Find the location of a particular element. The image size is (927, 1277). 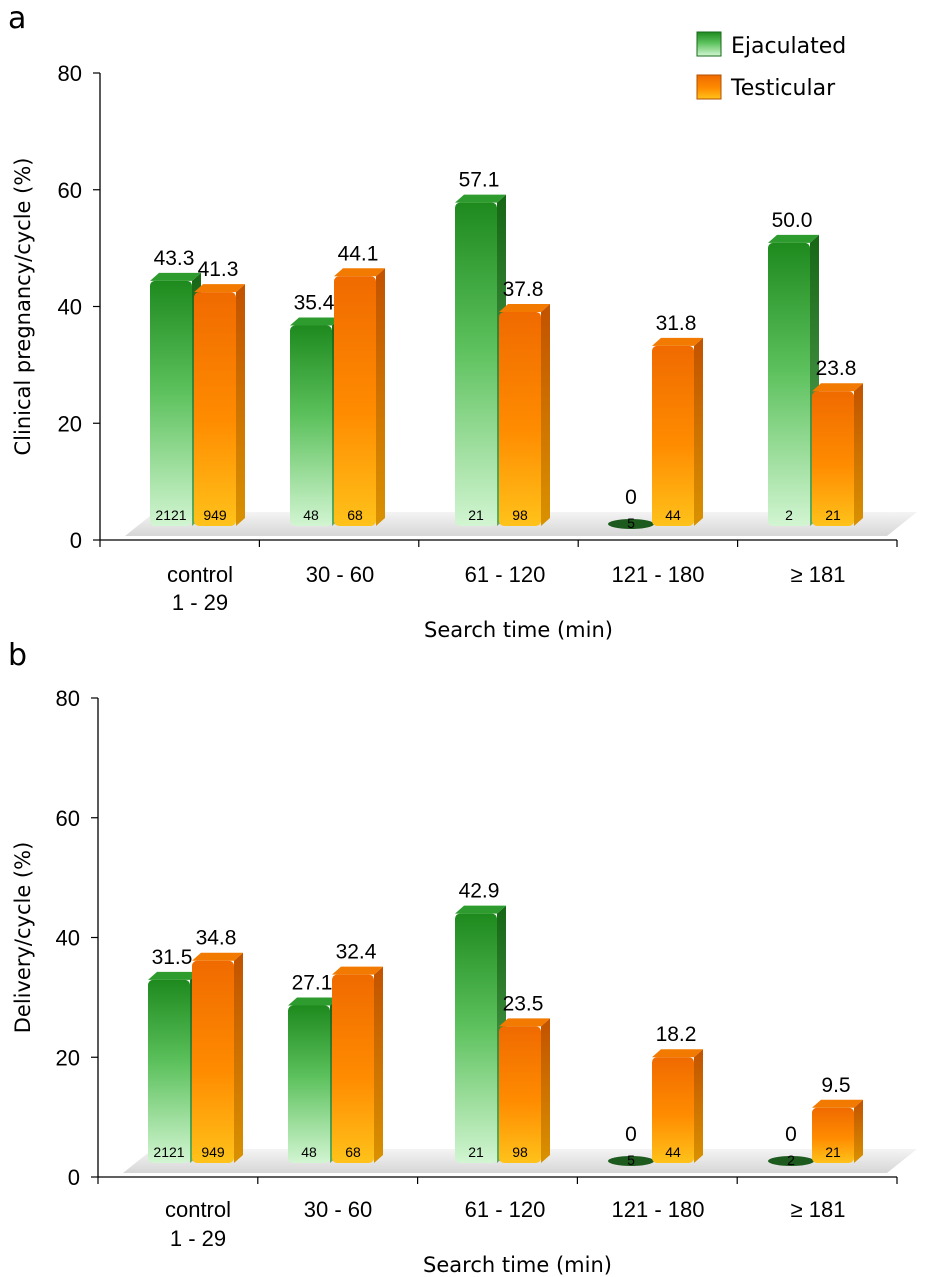

bar-value-label: 23.5 is located at coordinates (523, 1003).